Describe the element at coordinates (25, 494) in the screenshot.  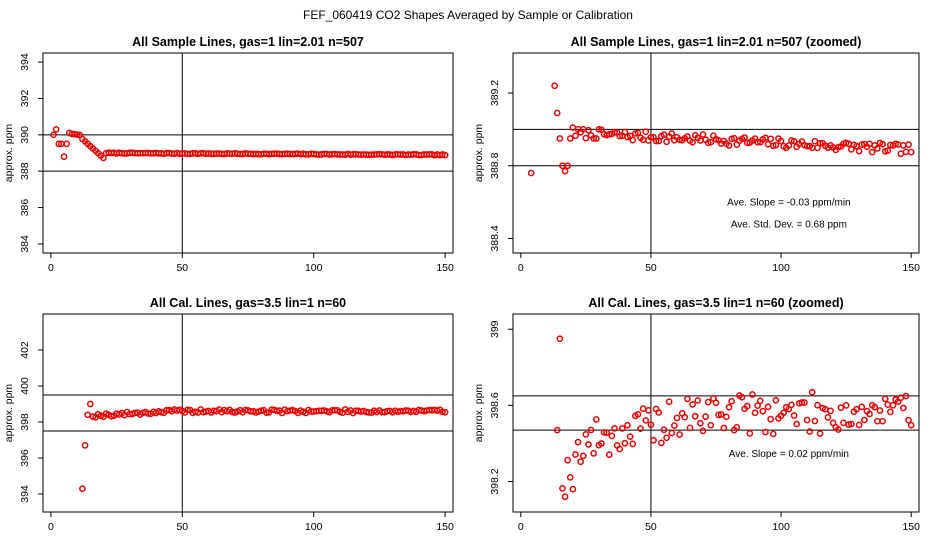
I see `y-tick-label: 394` at that location.